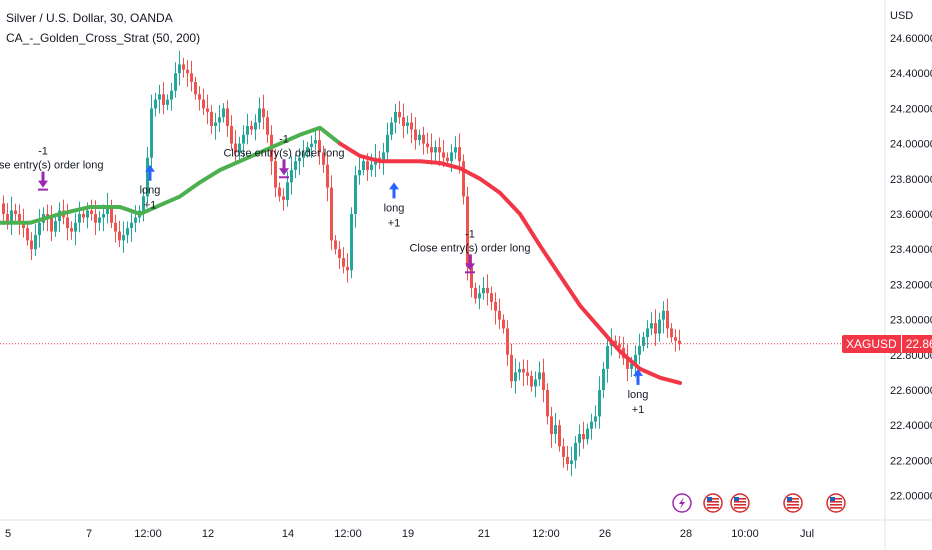  Describe the element at coordinates (150, 191) in the screenshot. I see `long-1-label: long` at that location.